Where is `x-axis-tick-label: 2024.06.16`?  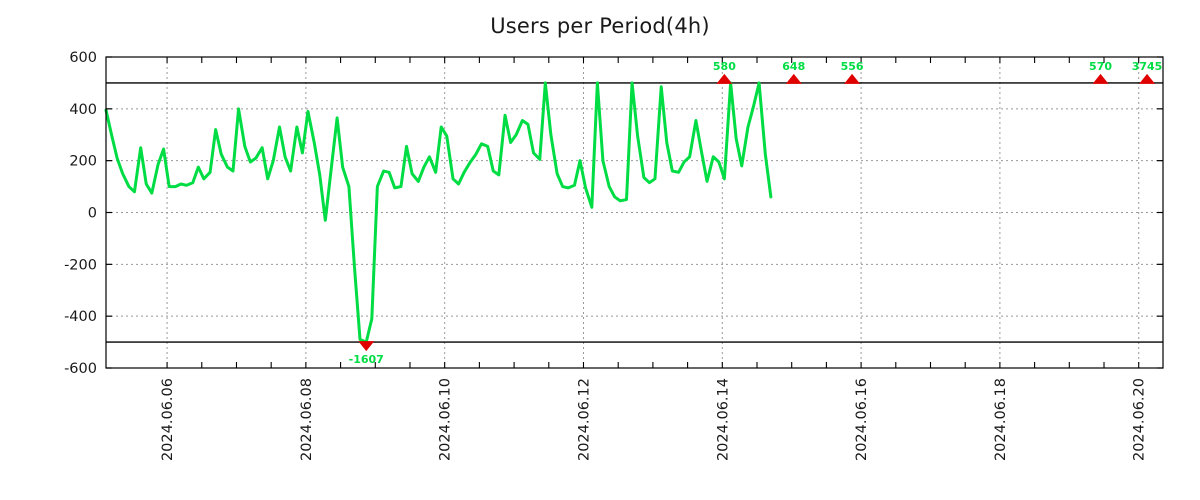 x-axis-tick-label: 2024.06.16 is located at coordinates (862, 419).